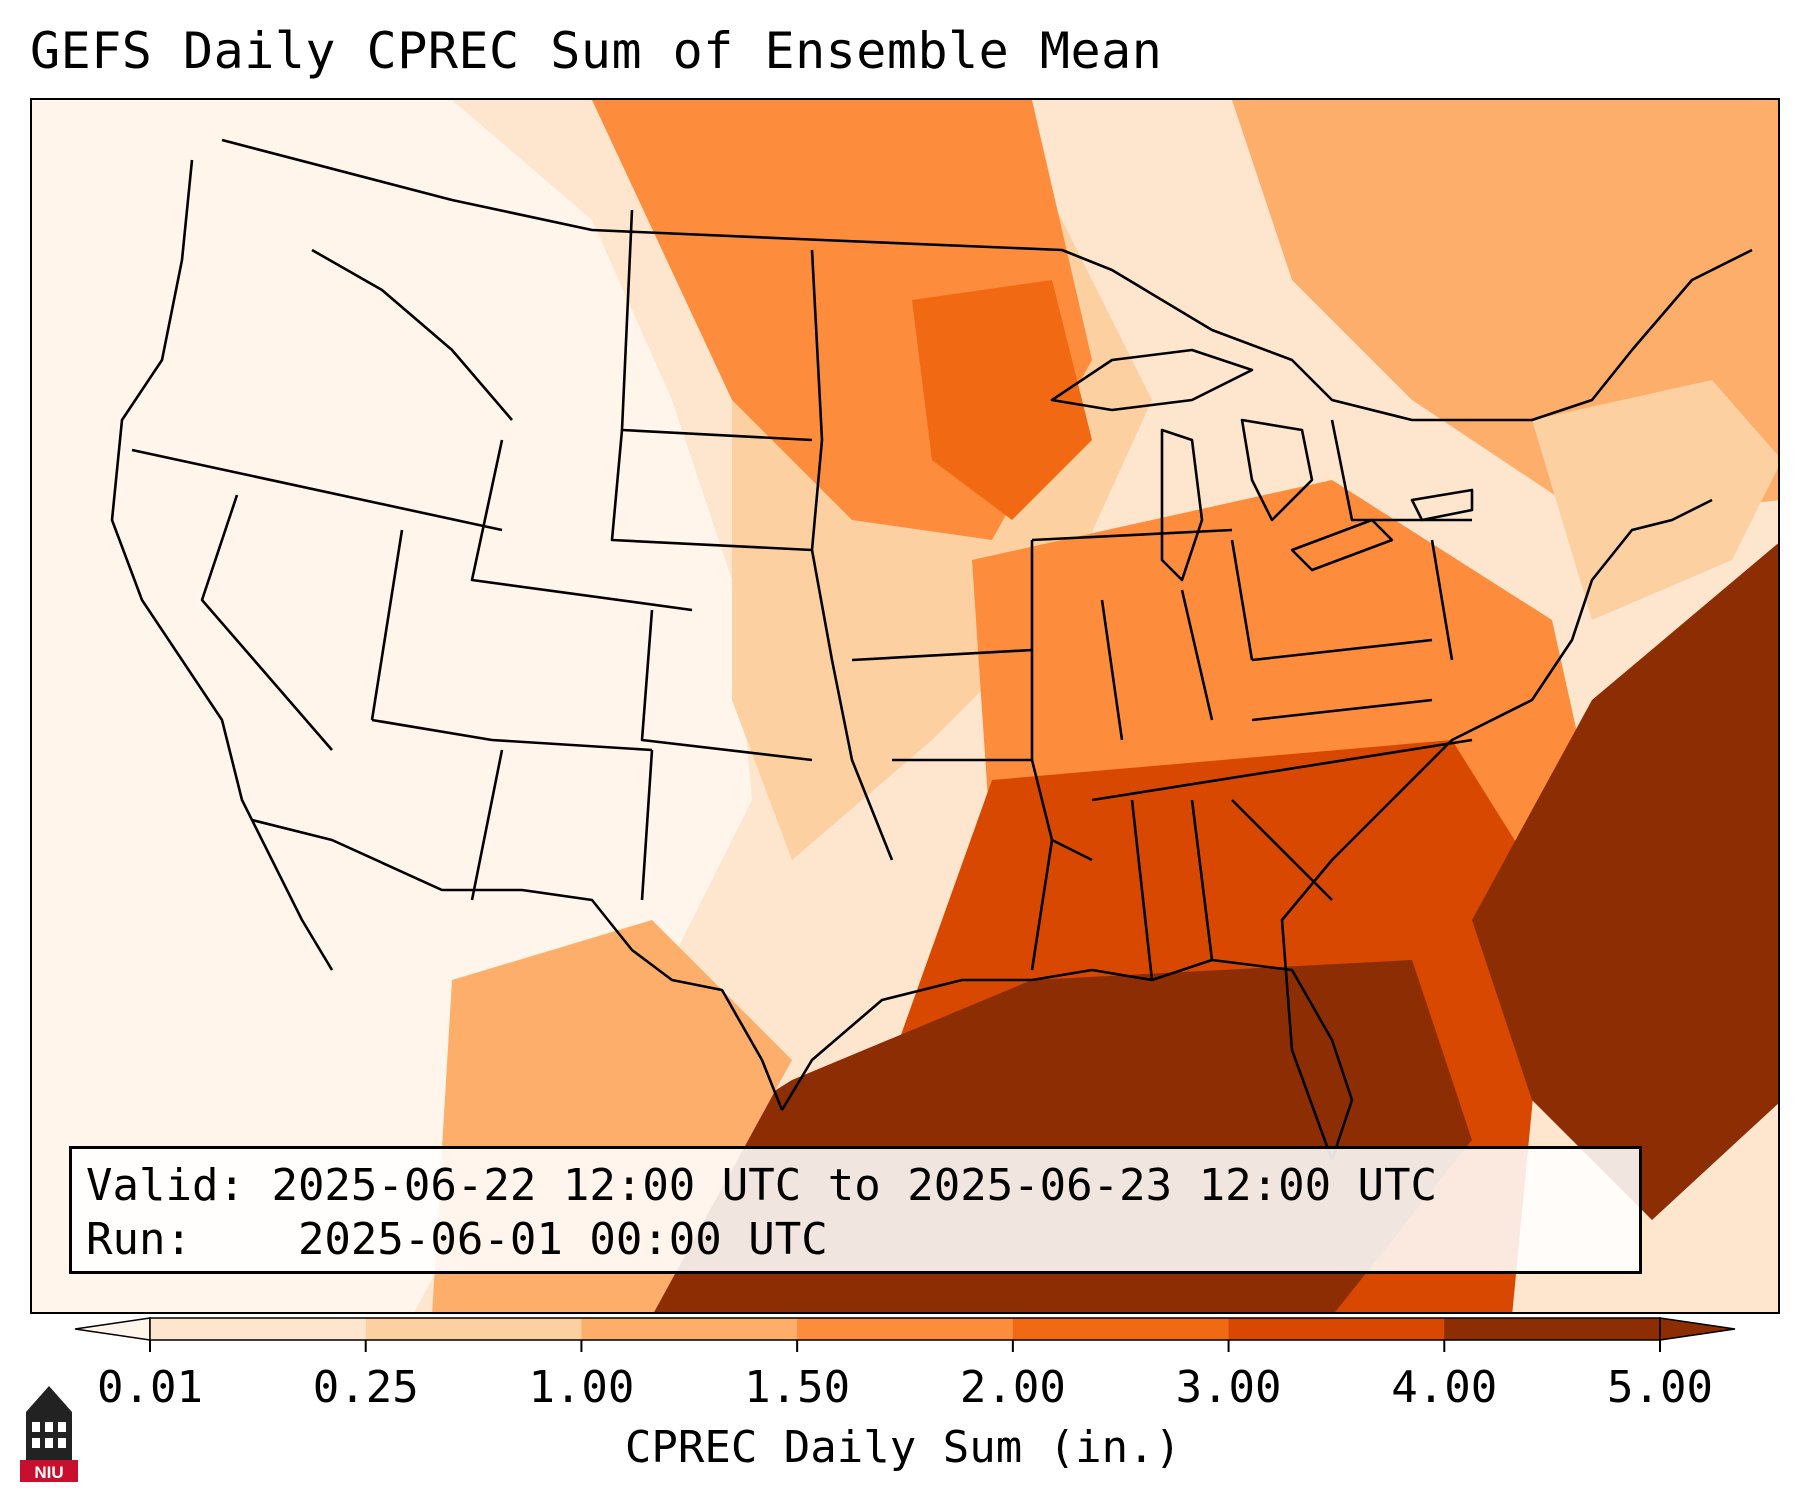  I want to click on precip-region-west-white, so click(262, 790).